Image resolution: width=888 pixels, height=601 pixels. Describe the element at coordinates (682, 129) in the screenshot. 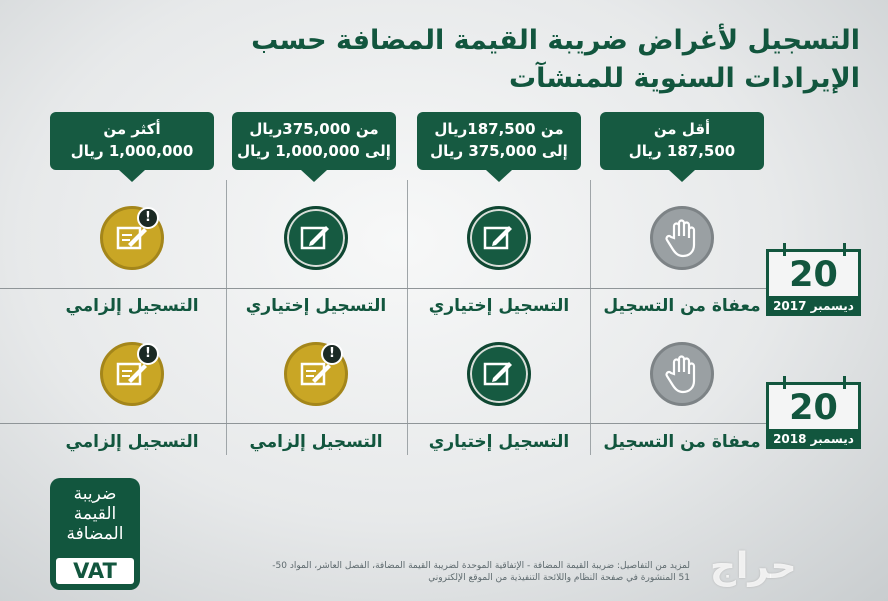

I see `tier-line1: أقل من` at that location.